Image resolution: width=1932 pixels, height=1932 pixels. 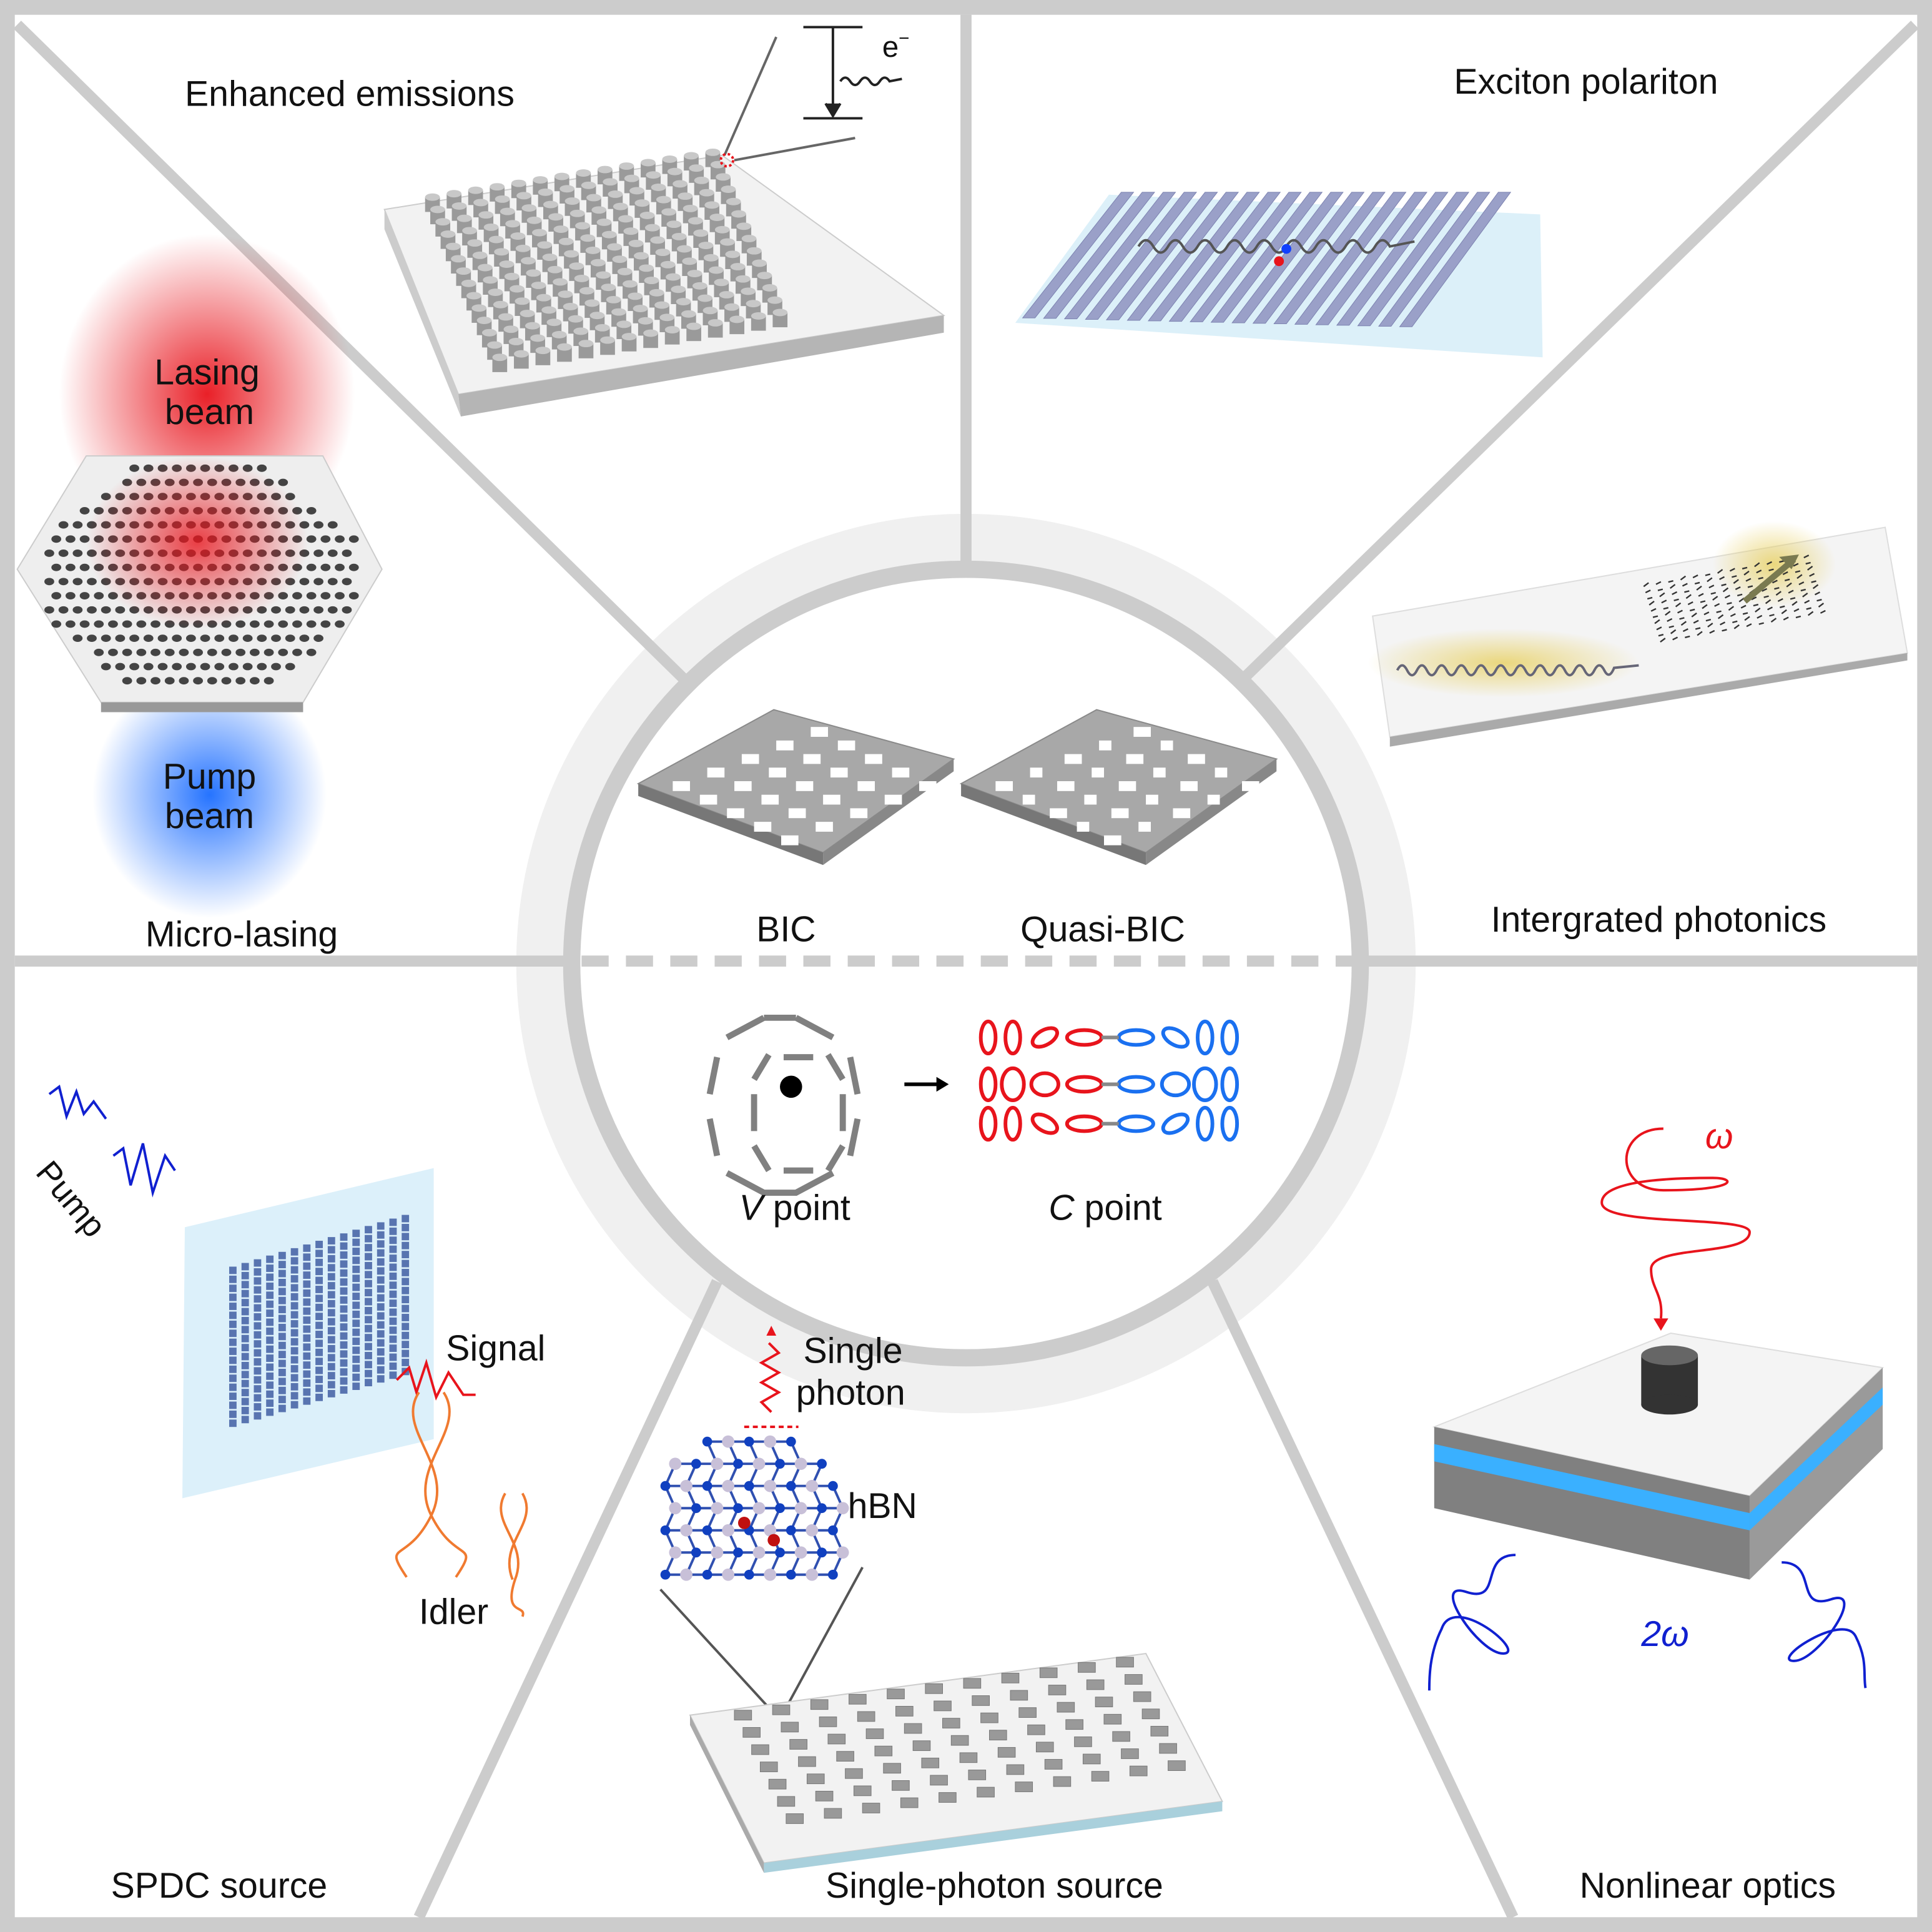 What do you see at coordinates (606, 260) in the screenshot?
I see `nanopillar-array` at bounding box center [606, 260].